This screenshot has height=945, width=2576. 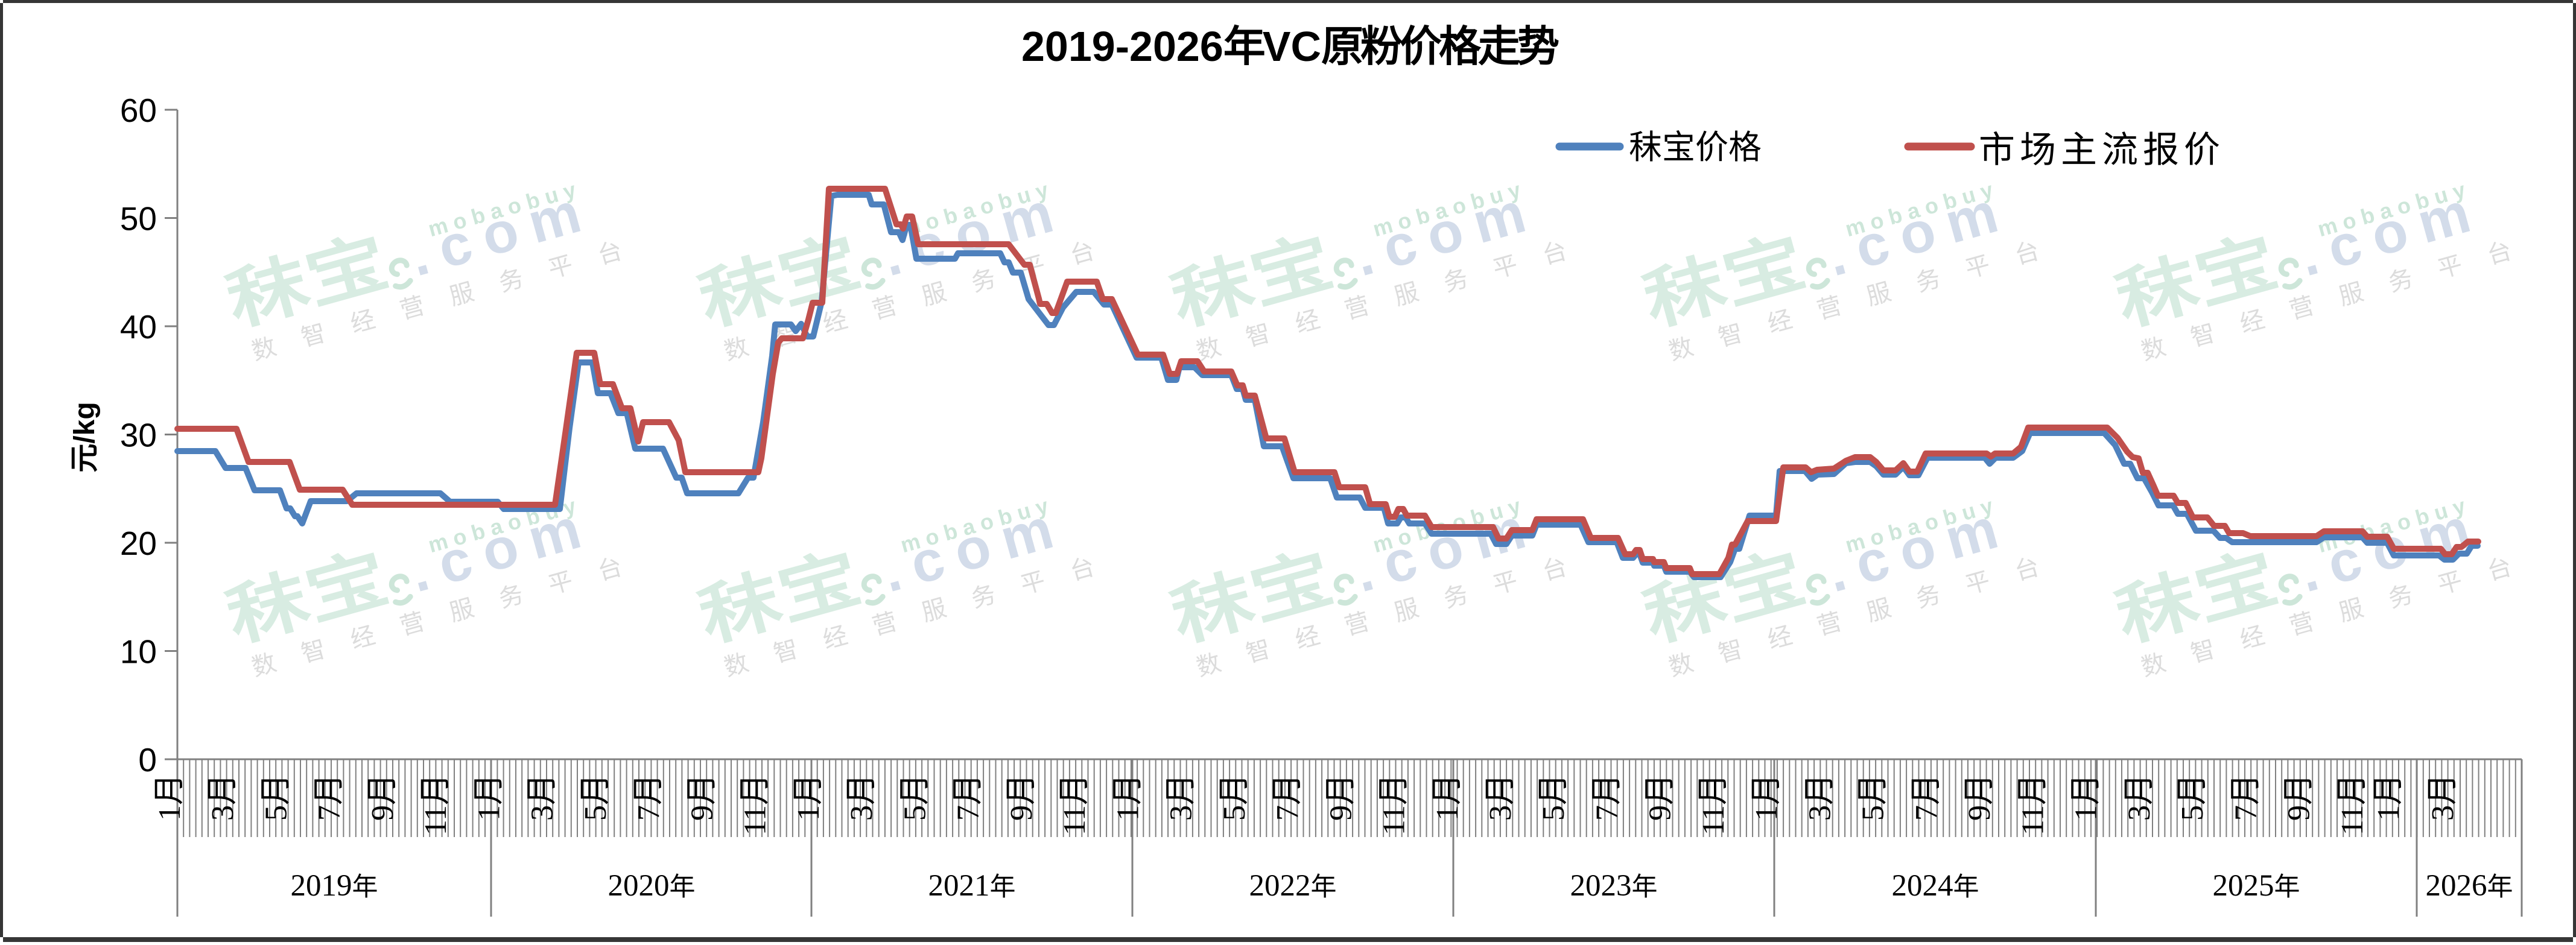 I want to click on svg-text: 2019-2026年VC原粉价格走势, so click(x=1290, y=46).